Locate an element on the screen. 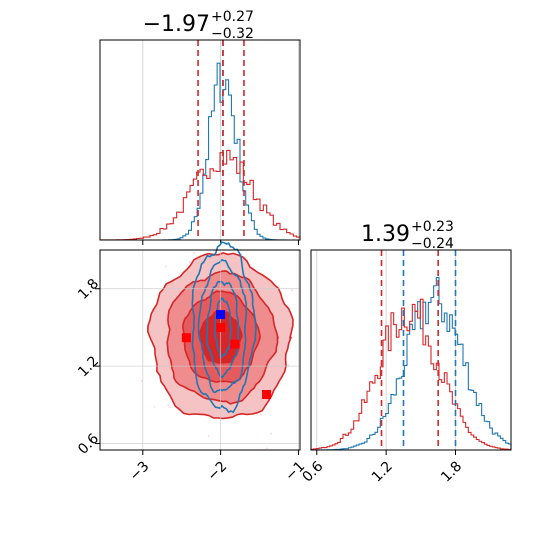  hist2-tick-label-2: 1.8 is located at coordinates (451, 471).